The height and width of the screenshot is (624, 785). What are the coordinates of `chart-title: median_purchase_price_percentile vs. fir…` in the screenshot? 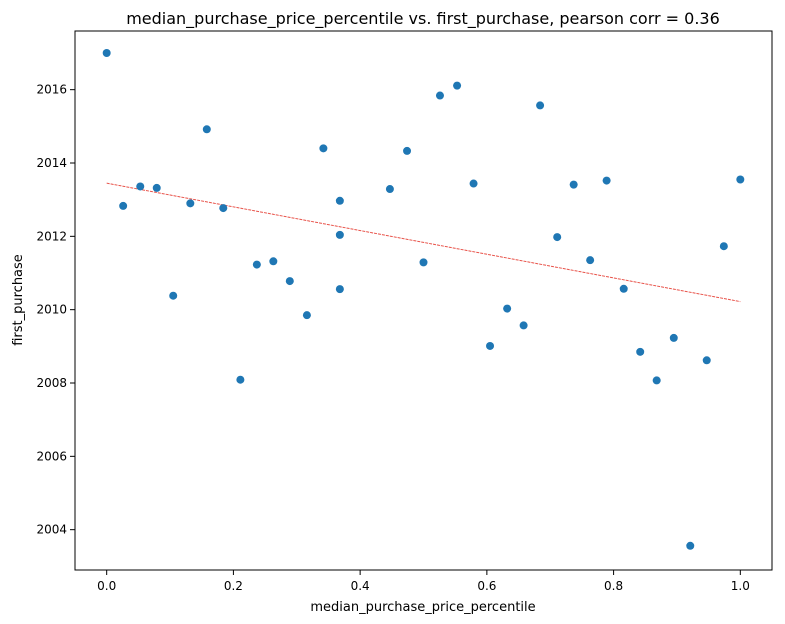 It's located at (423, 19).